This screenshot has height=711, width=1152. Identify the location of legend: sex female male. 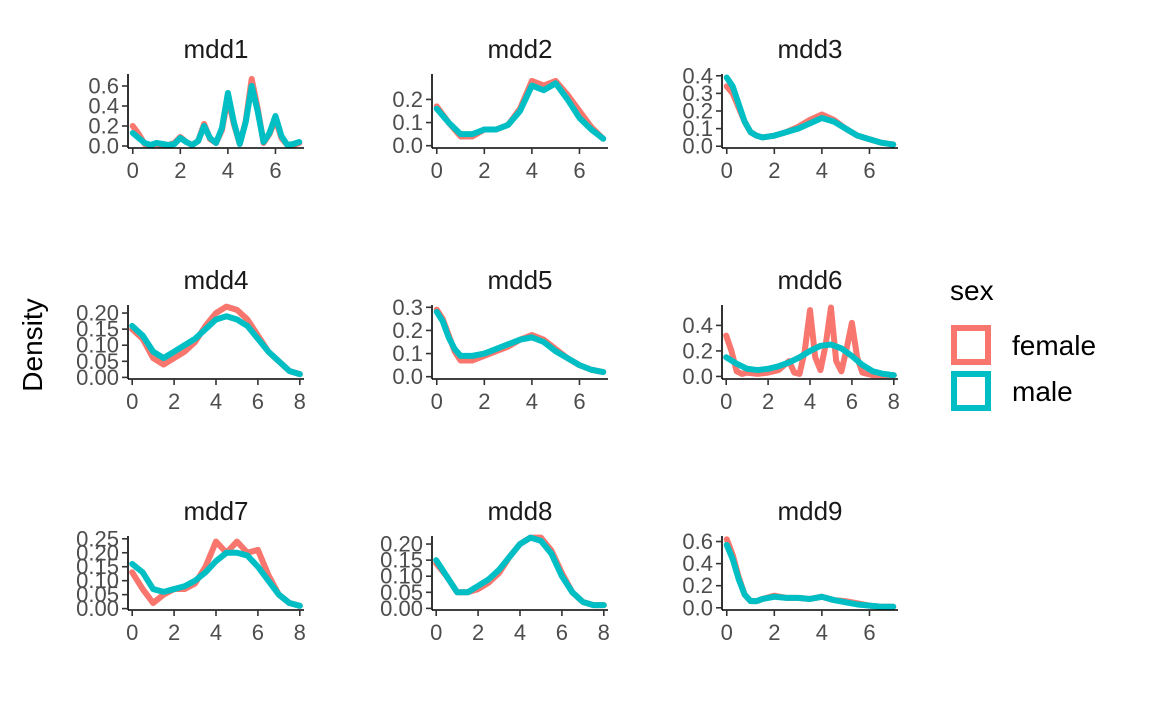
(1023, 343).